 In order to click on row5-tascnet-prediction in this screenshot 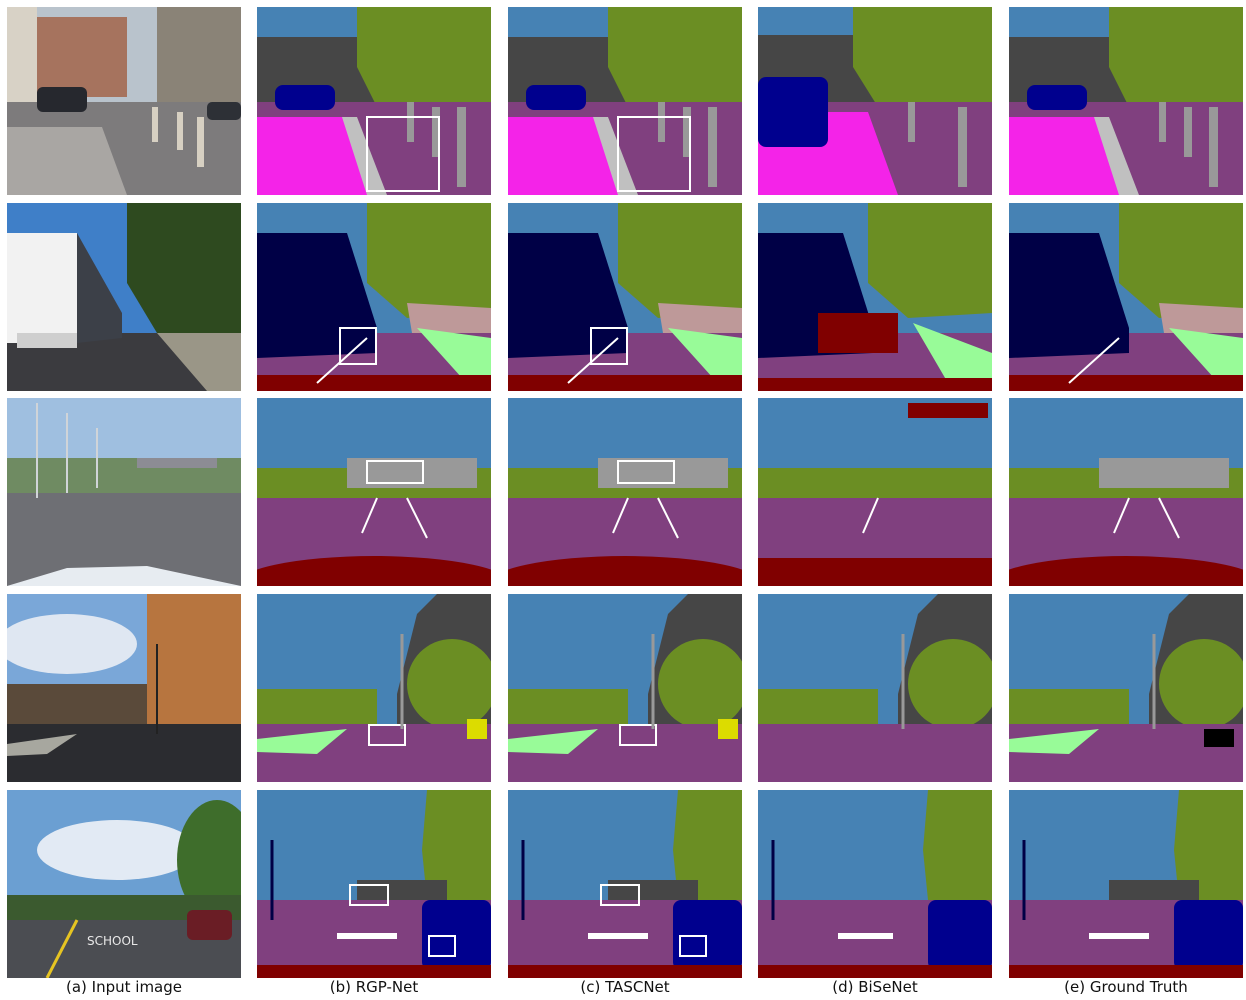, I will do `click(625, 884)`.